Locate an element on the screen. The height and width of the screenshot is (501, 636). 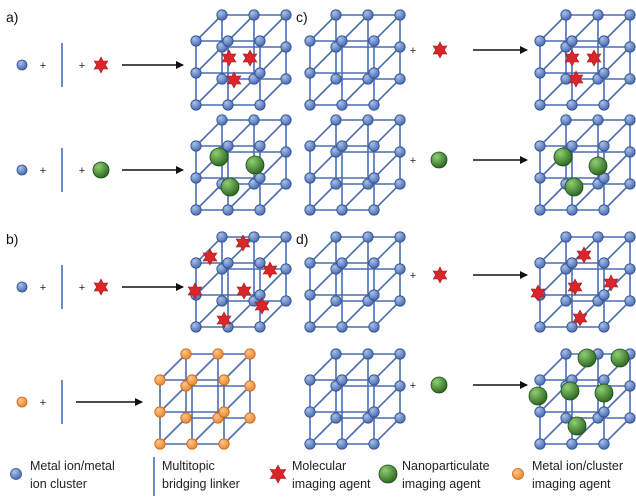
legend-item: Molecular imaging agent is located at coordinates (320, 475).